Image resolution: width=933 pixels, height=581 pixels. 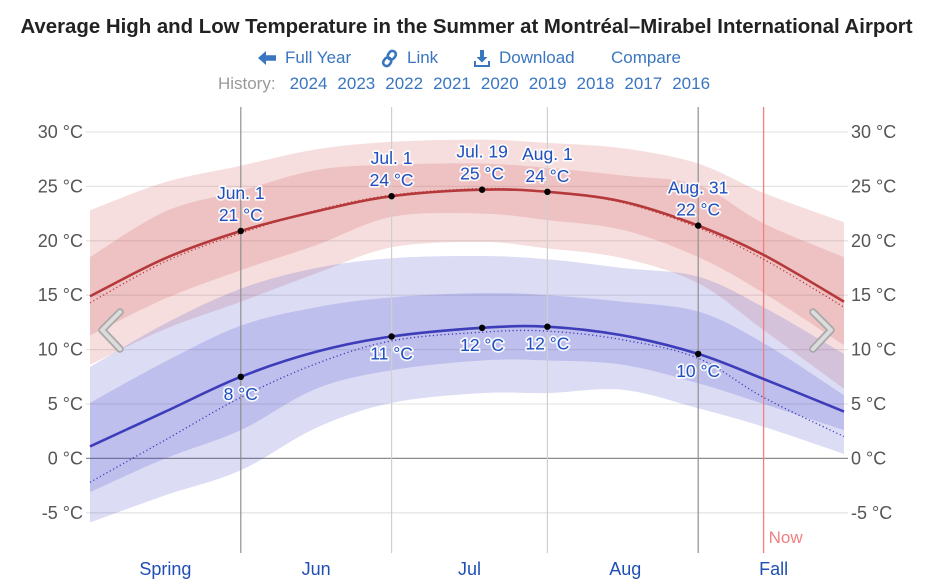 I want to click on history-year-link: 2016, so click(x=691, y=83).